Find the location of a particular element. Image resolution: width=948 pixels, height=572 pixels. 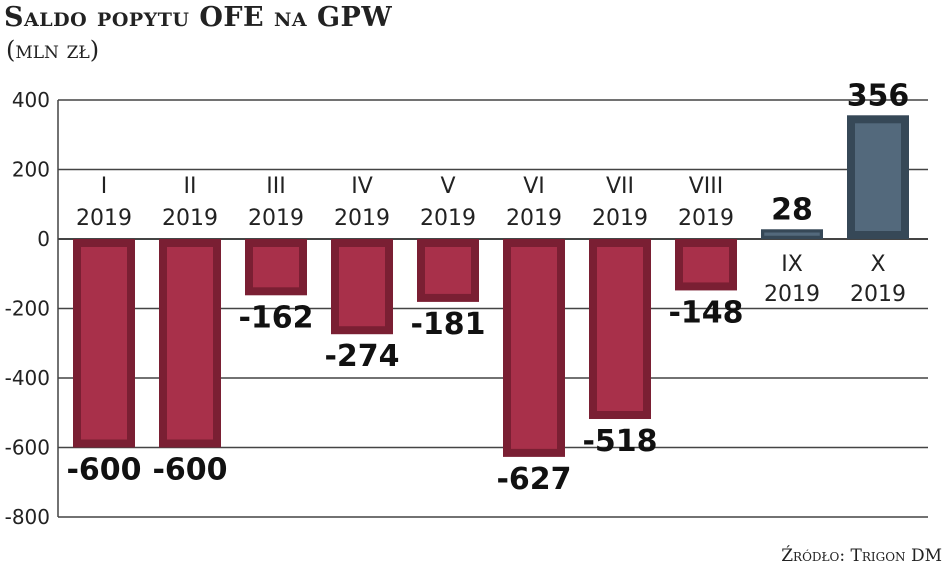

category-label: I is located at coordinates (104, 186).